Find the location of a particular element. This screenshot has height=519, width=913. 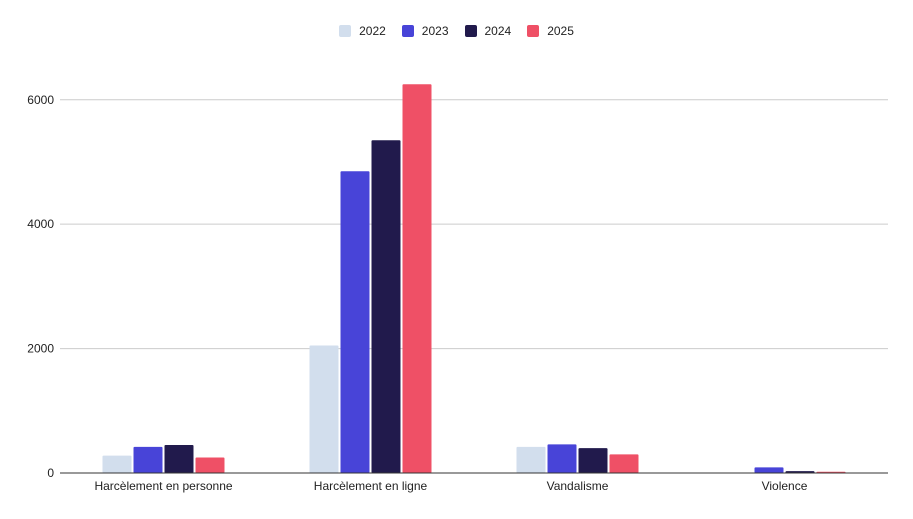

legend-item-2023: 2023 is located at coordinates (425, 31).